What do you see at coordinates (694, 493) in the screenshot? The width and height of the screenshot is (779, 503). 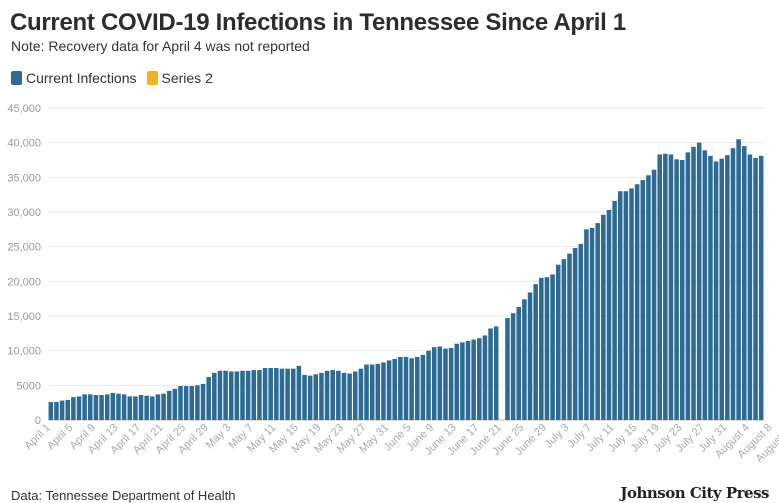 I see `publisher-logo: Johnson City Press` at bounding box center [694, 493].